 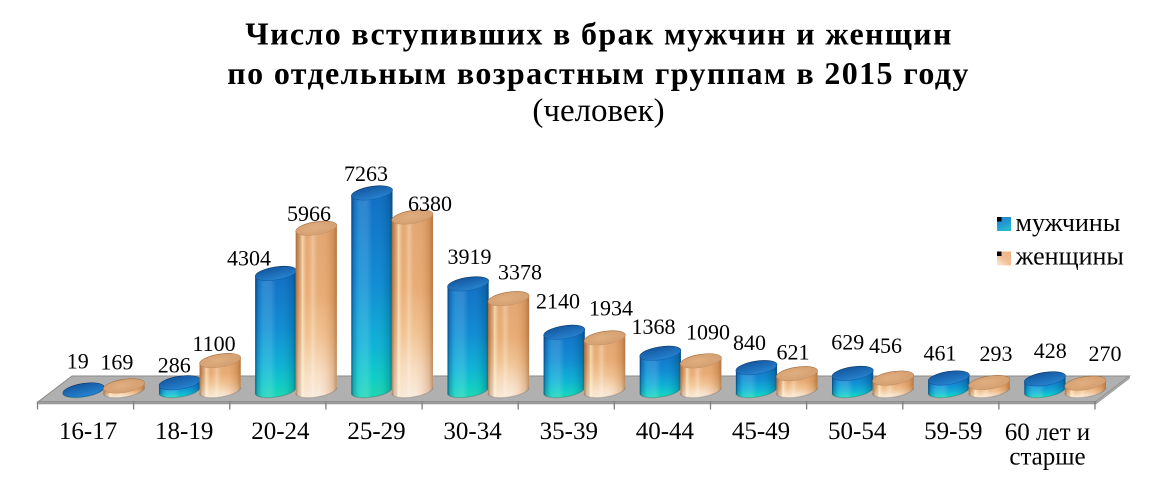 What do you see at coordinates (1047, 432) in the screenshot?
I see `svg-text: 60 лет и` at bounding box center [1047, 432].